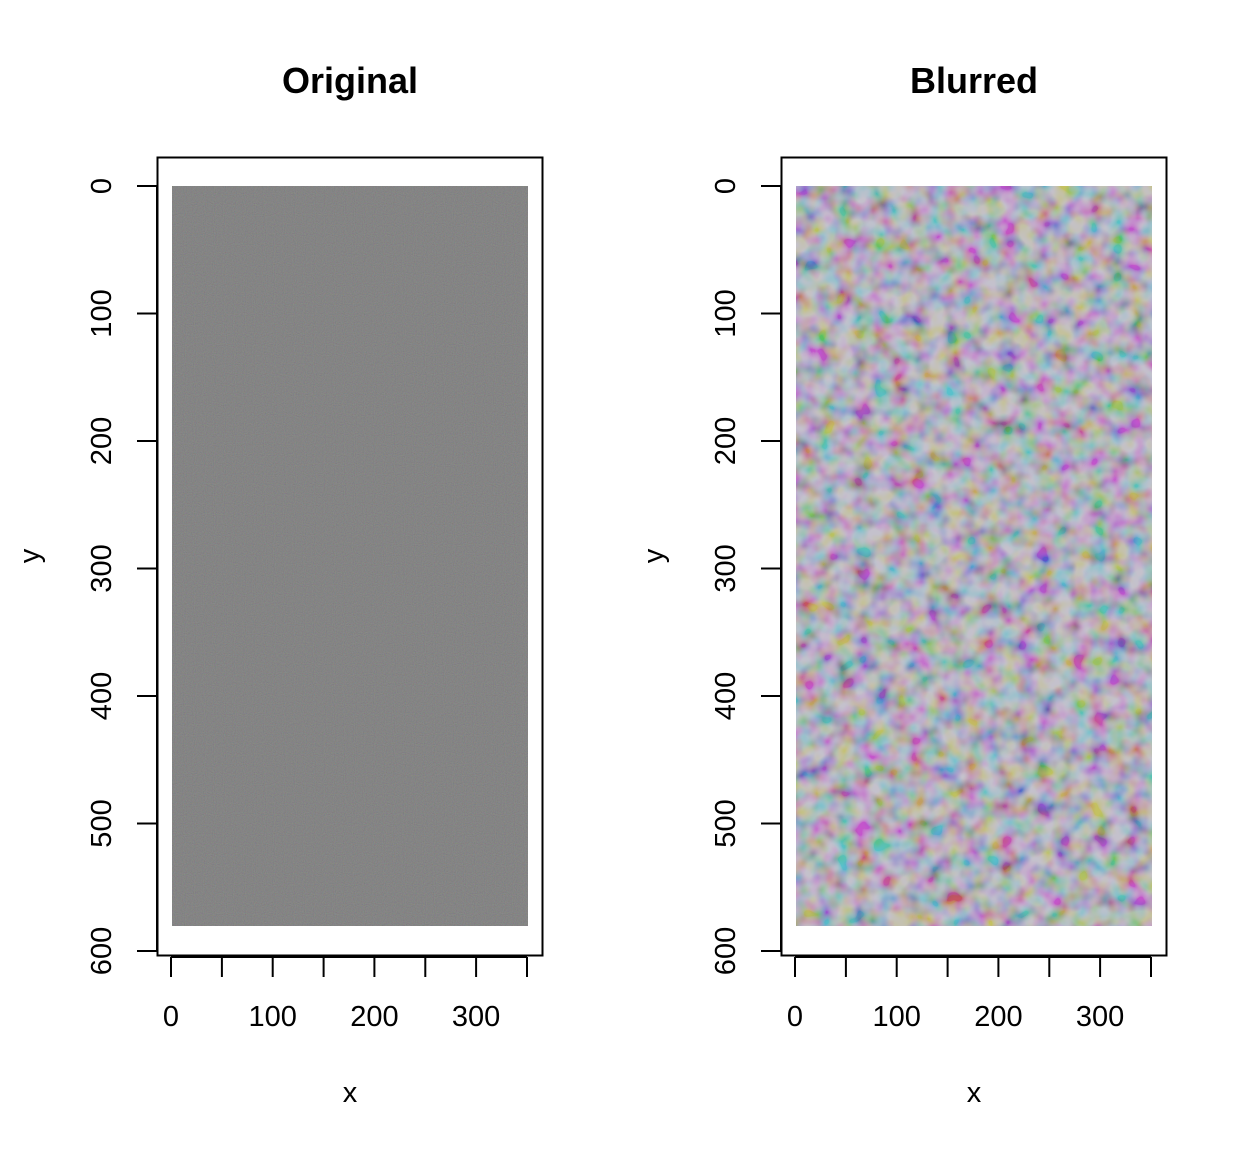 This screenshot has height=1152, width=1248. Describe the element at coordinates (350, 80) in the screenshot. I see `chart-title: Original` at that location.